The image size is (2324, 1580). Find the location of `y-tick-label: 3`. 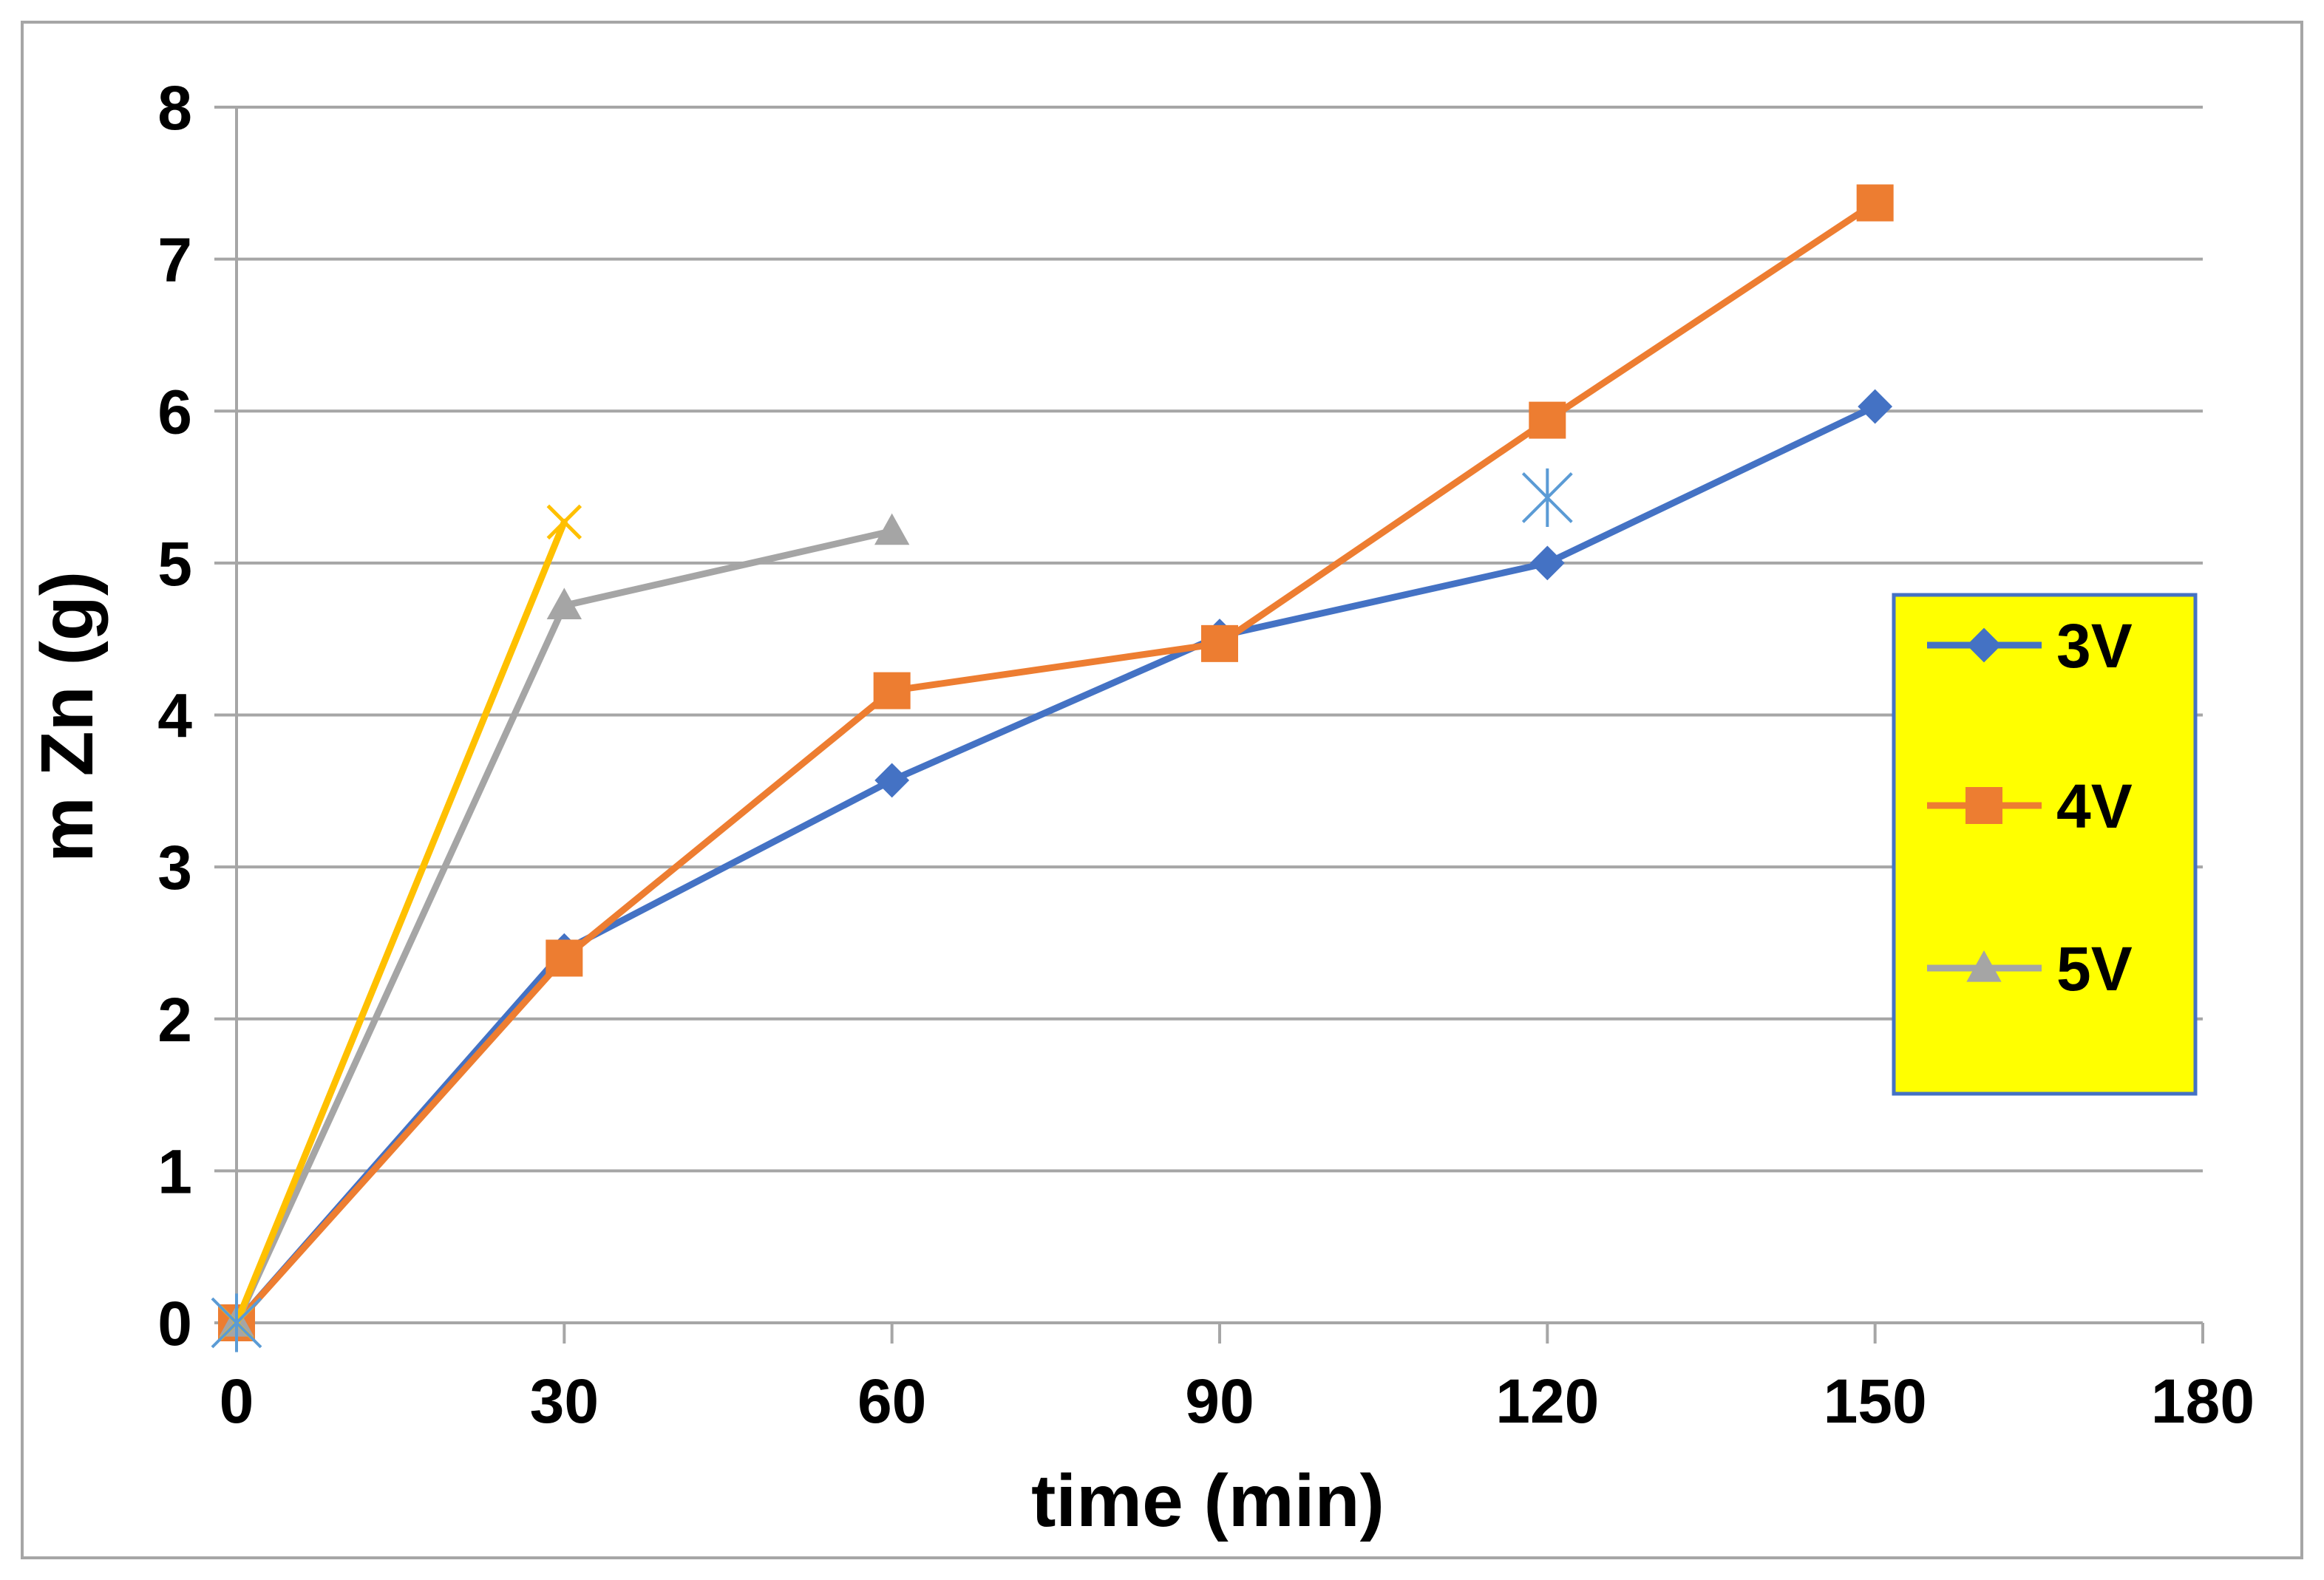

y-tick-label: 3 is located at coordinates (175, 868).